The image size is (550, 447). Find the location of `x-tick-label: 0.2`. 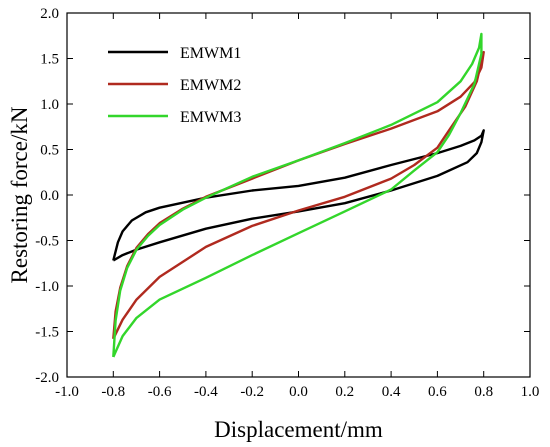

x-tick-label: 0.2 is located at coordinates (344, 392).